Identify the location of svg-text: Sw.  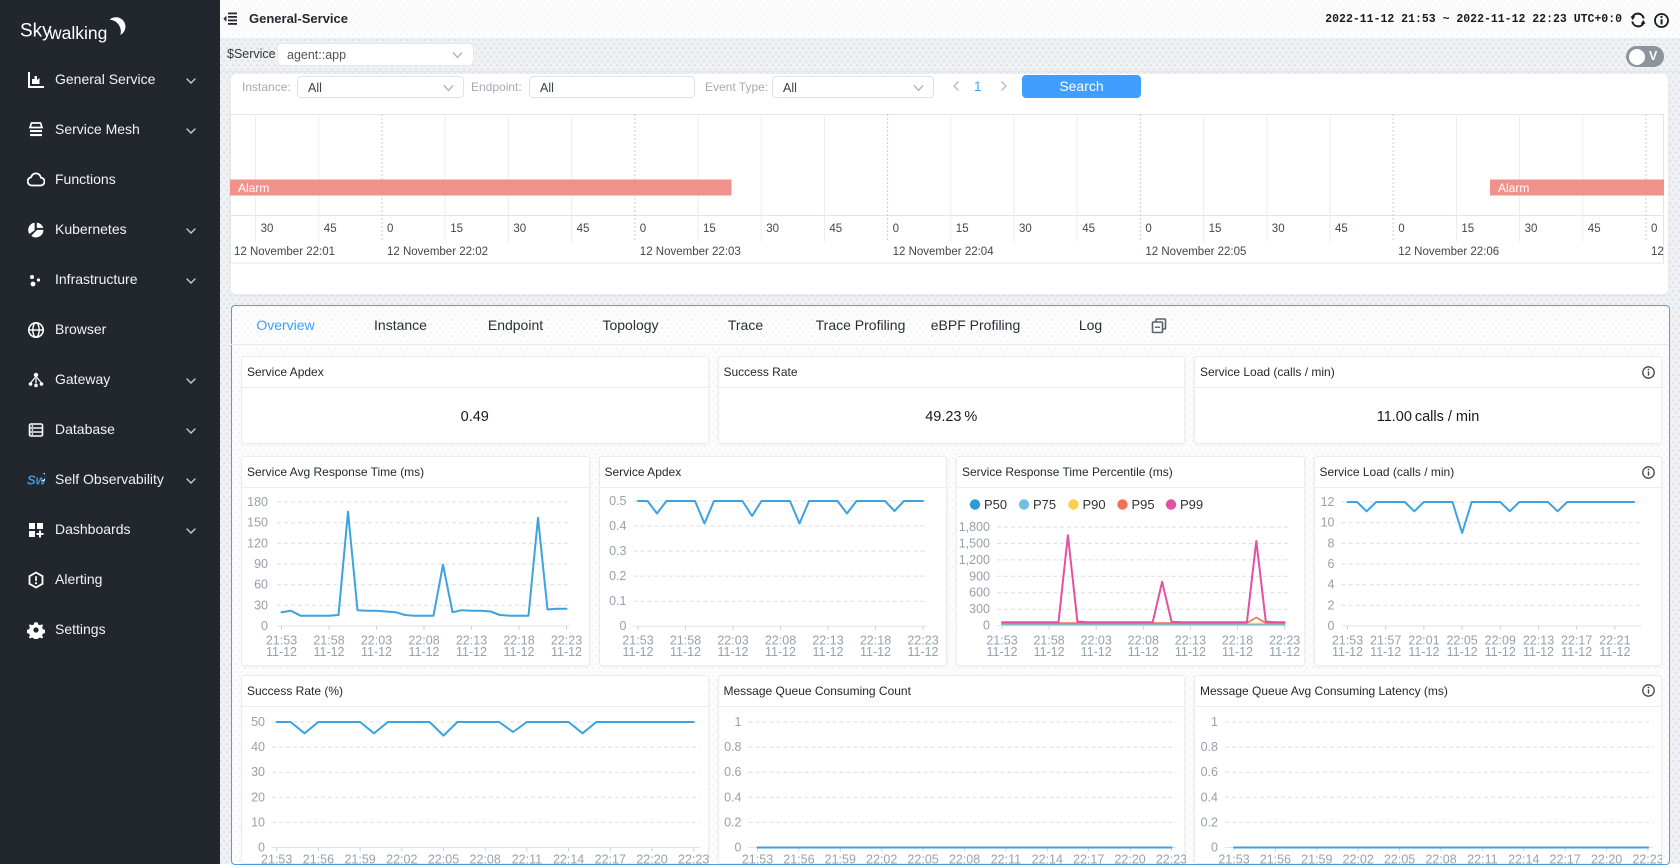
(36, 480).